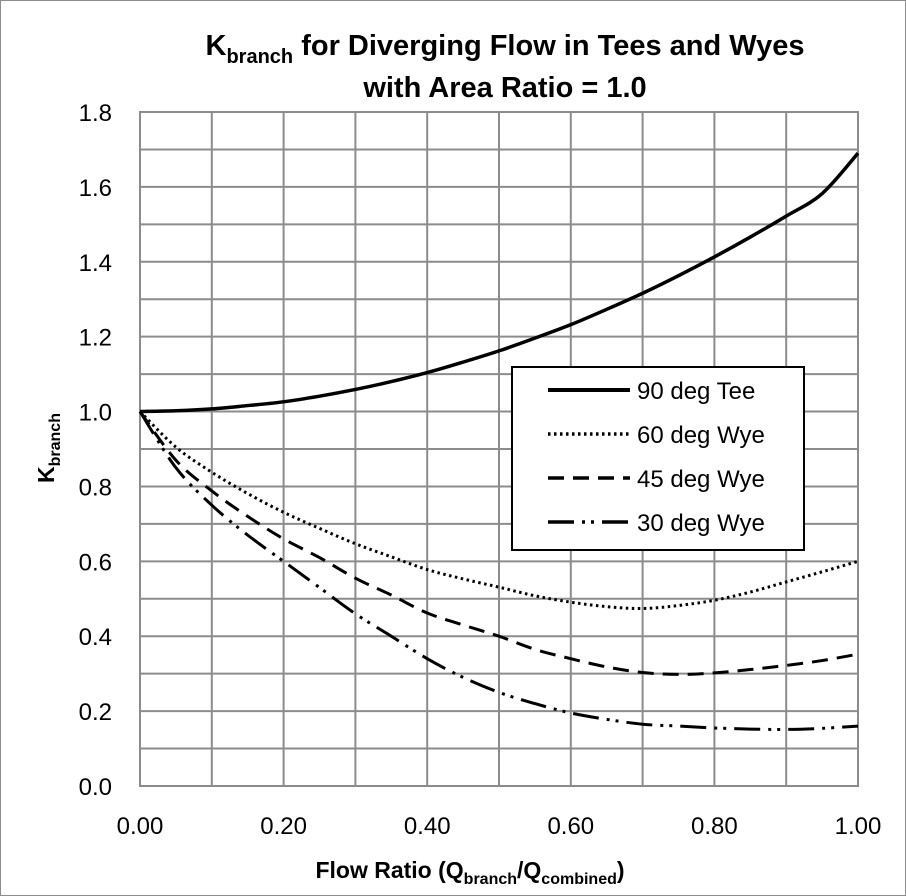 Image resolution: width=906 pixels, height=896 pixels. What do you see at coordinates (95, 637) in the screenshot?
I see `y-tick-label: 0.4` at bounding box center [95, 637].